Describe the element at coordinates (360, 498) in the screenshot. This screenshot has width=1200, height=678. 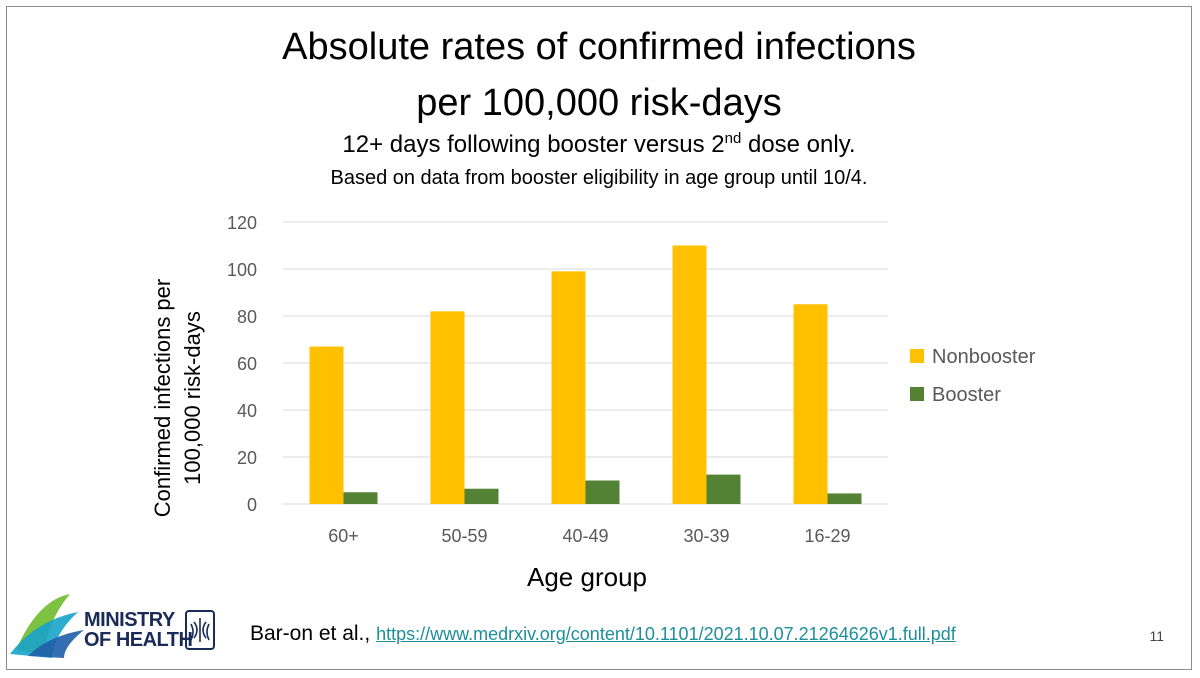
I see `bar-booster-60+` at that location.